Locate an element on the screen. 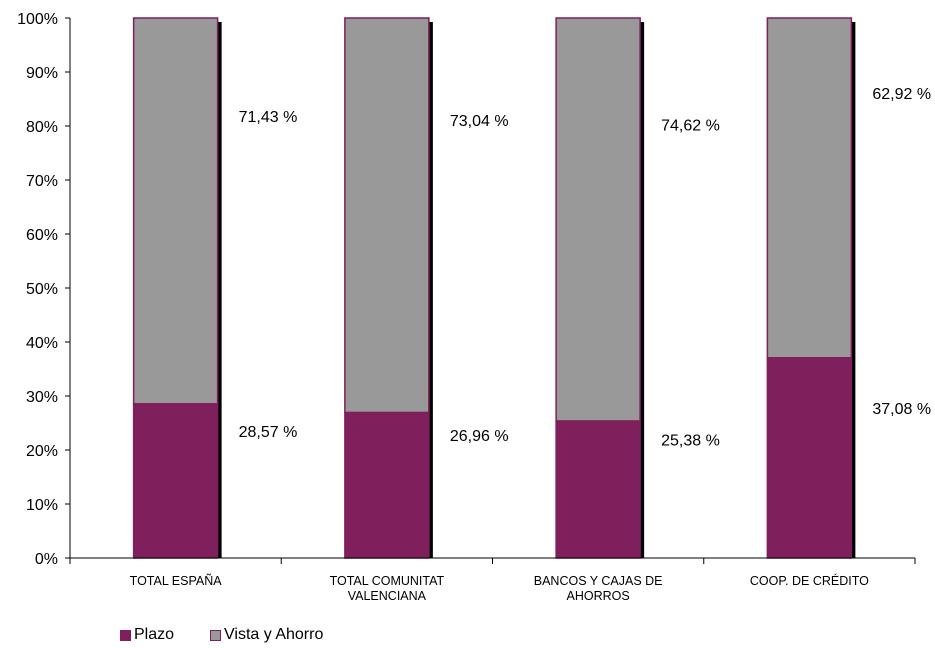  data-label-vista-ahorro: 71,43 % is located at coordinates (268, 117).